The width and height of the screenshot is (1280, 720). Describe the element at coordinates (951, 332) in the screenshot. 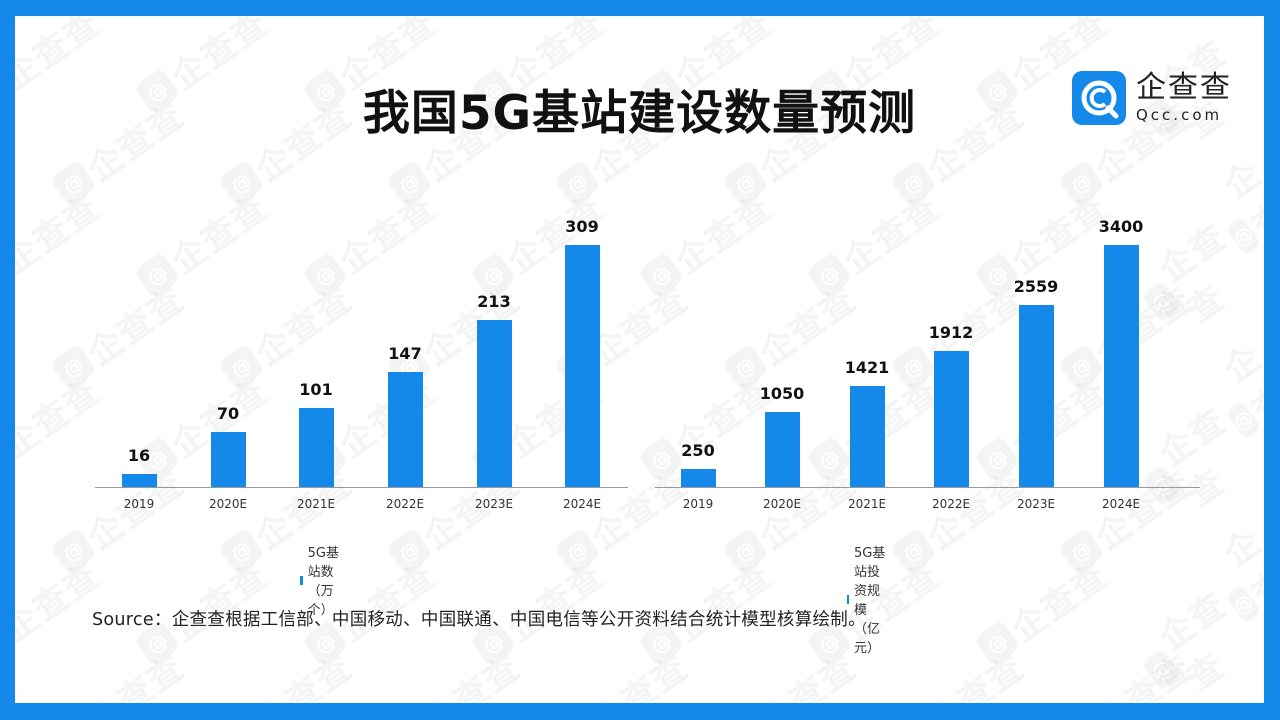

I see `bar-value-label: 1912` at that location.